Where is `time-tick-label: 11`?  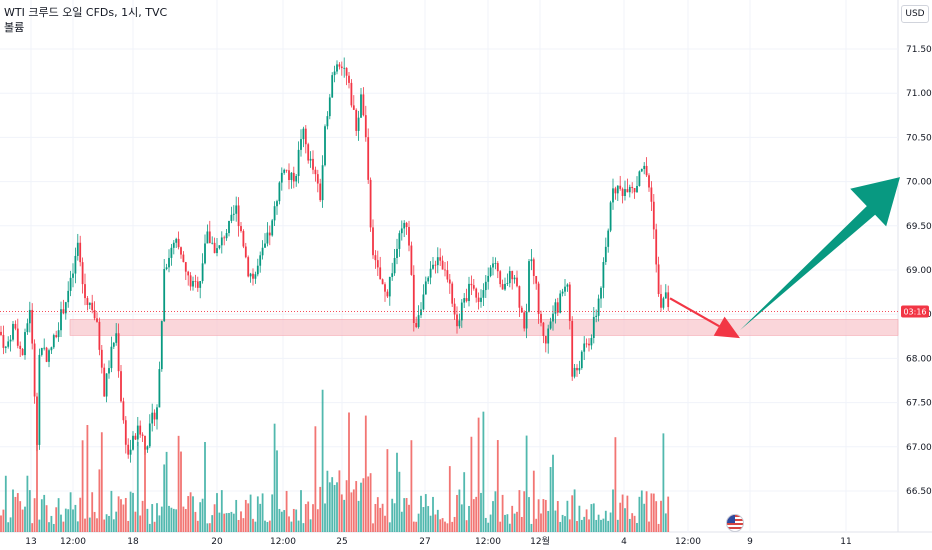 time-tick-label: 11 is located at coordinates (845, 542).